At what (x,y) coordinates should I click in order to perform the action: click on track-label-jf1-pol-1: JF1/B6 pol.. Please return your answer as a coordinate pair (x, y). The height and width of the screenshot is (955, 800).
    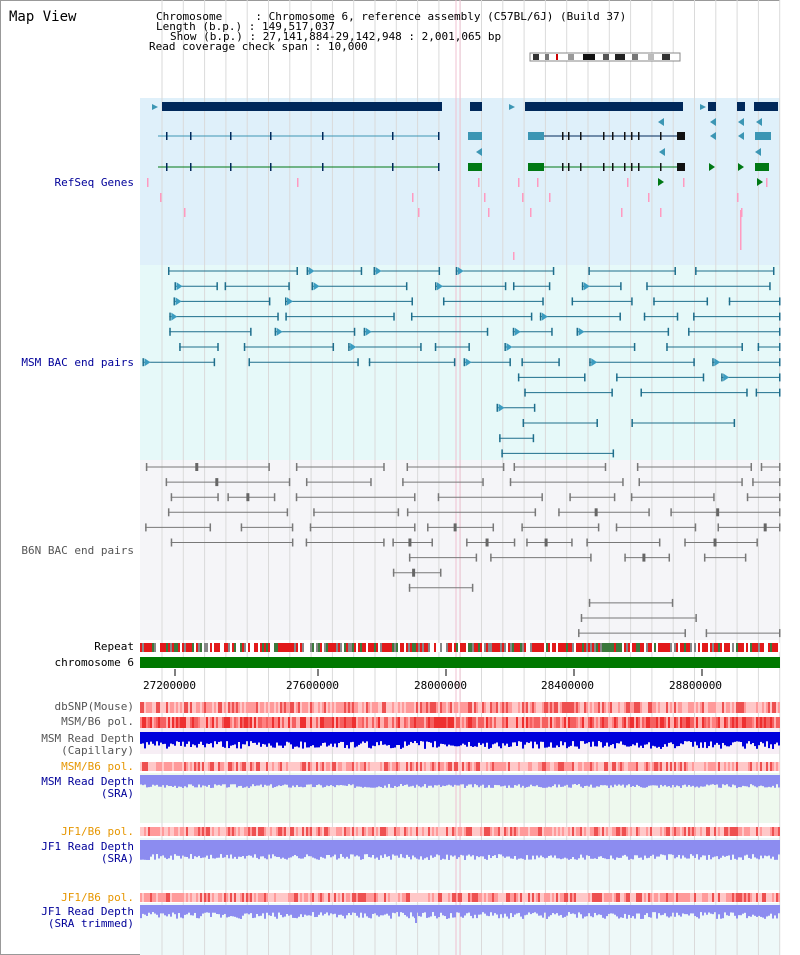
    Looking at the image, I should click on (97, 831).